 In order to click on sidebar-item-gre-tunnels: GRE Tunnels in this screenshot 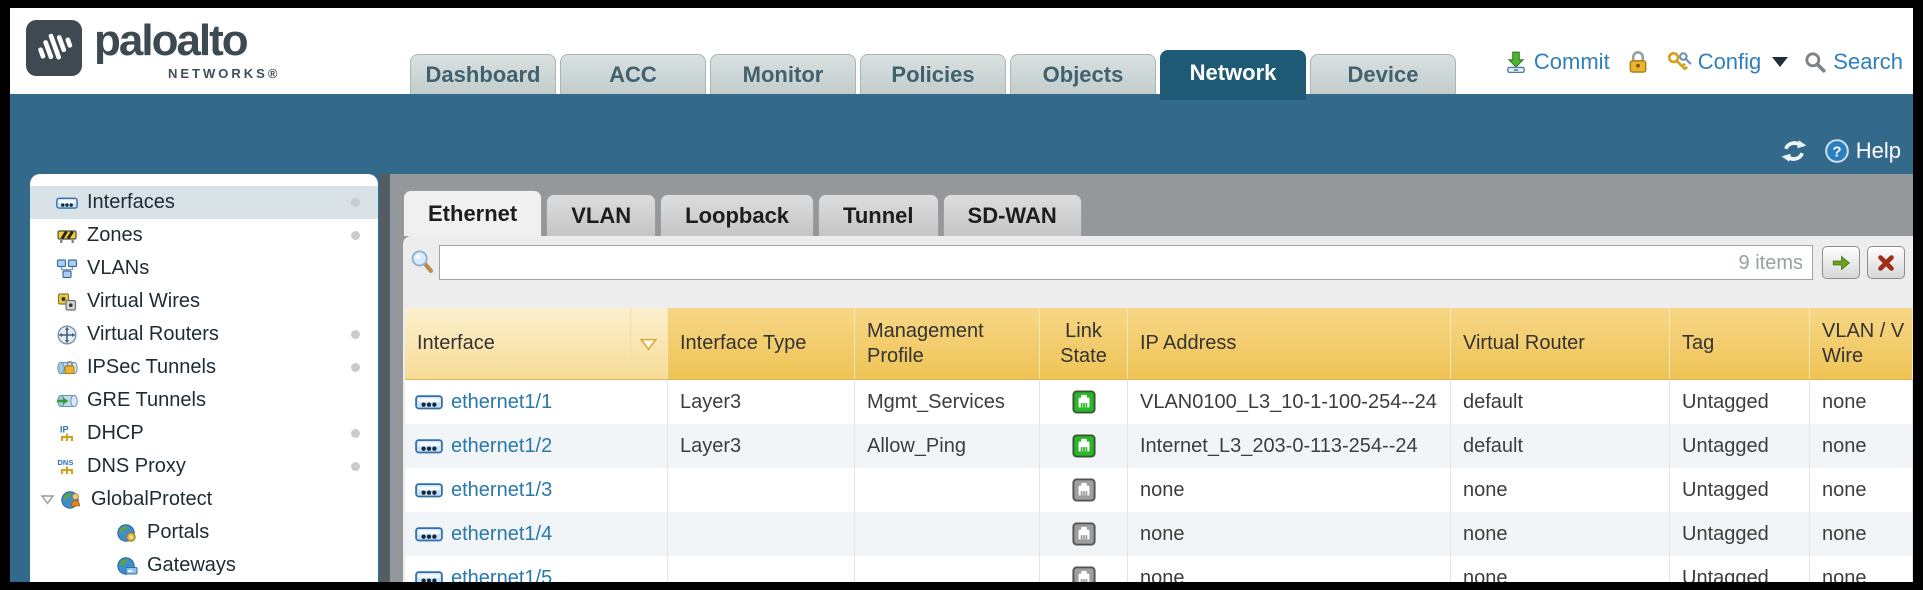, I will do `click(204, 400)`.